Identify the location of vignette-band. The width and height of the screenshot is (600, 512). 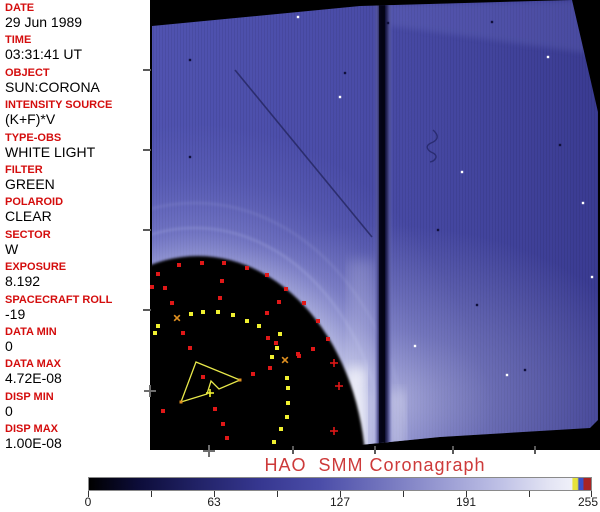
(494, 27).